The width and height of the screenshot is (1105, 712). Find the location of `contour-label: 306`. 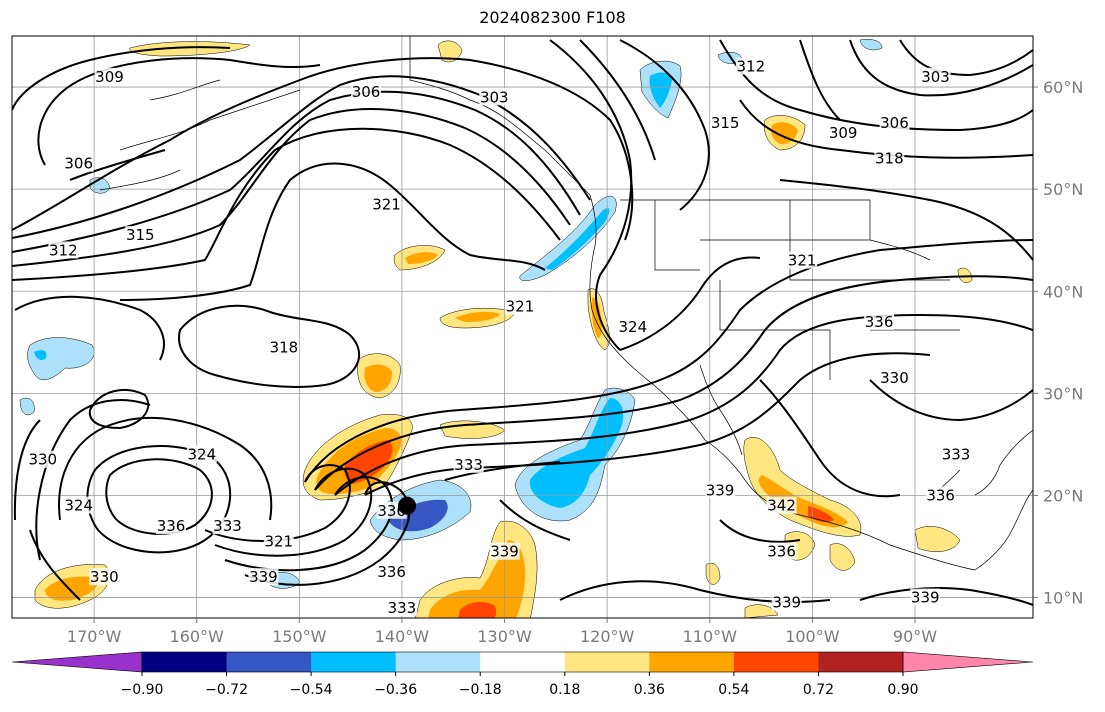

contour-label: 306 is located at coordinates (894, 123).